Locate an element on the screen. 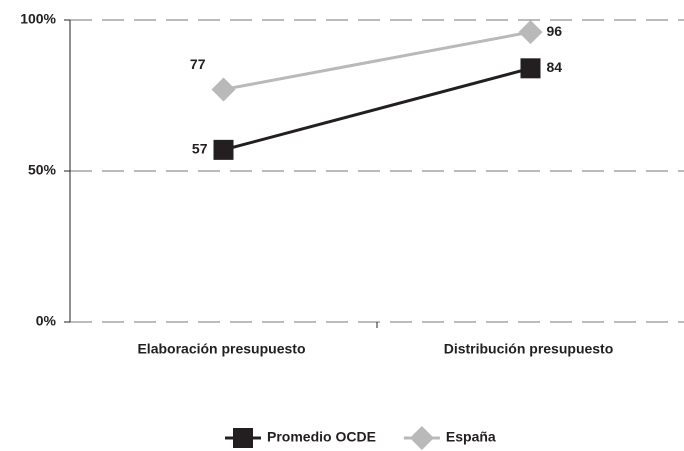 This screenshot has height=451, width=684. data-label: 77 is located at coordinates (198, 64).